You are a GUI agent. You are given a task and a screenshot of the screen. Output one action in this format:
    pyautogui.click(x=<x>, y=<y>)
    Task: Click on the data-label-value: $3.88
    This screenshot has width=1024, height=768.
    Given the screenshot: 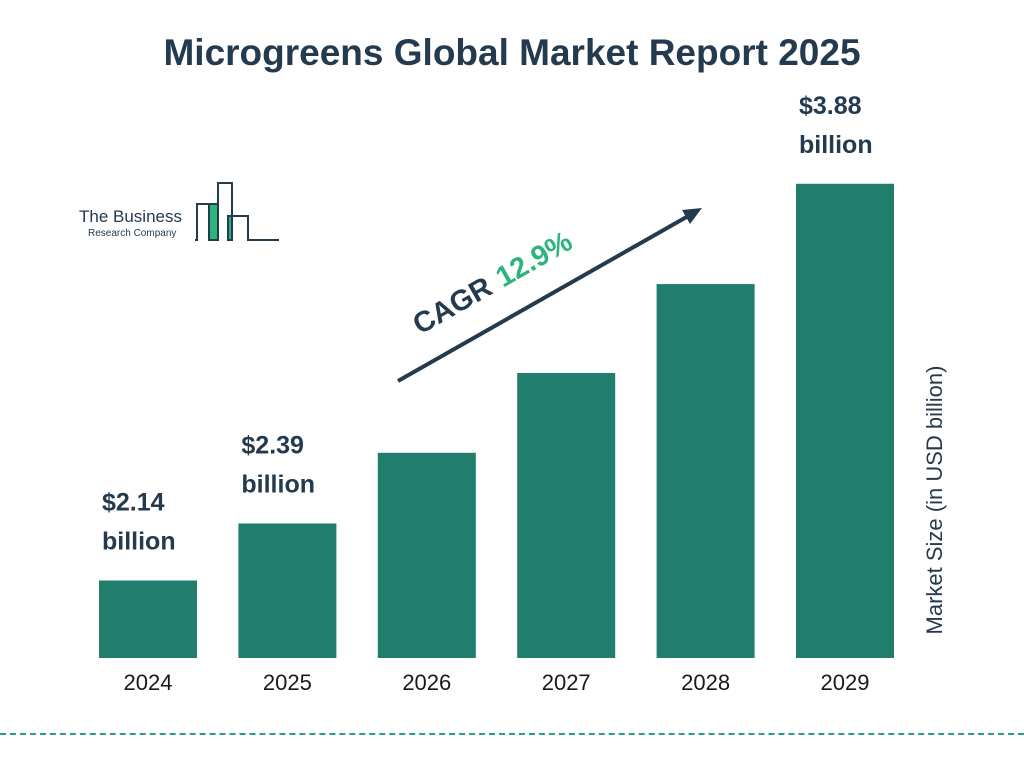 What is the action you would take?
    pyautogui.click(x=830, y=106)
    